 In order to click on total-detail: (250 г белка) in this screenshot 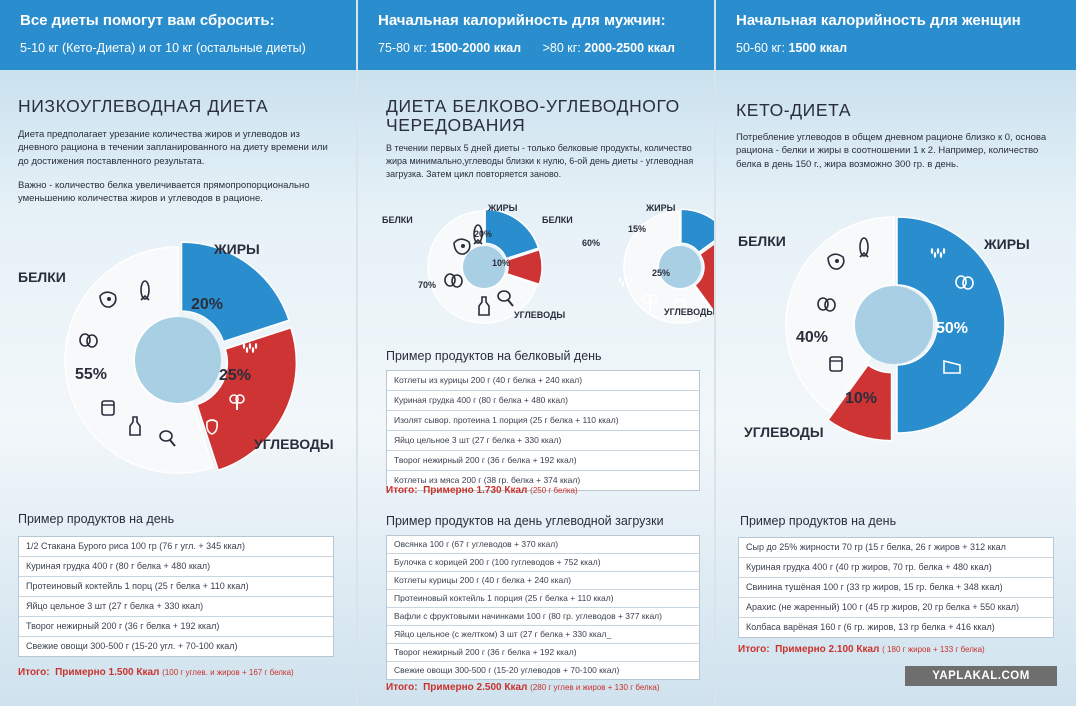, I will do `click(554, 490)`.